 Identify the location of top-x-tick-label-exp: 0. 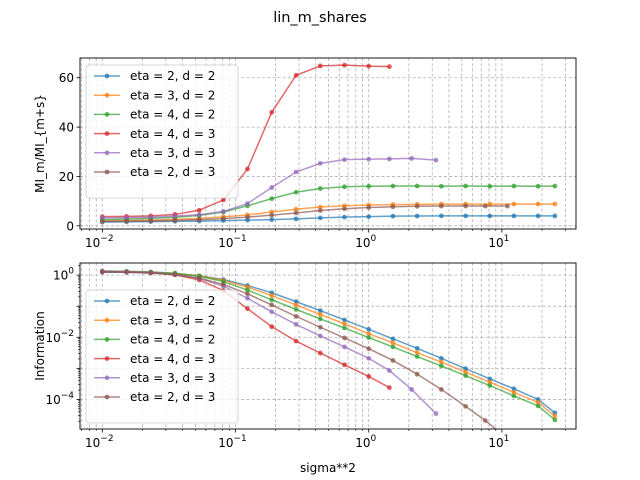
(373, 239).